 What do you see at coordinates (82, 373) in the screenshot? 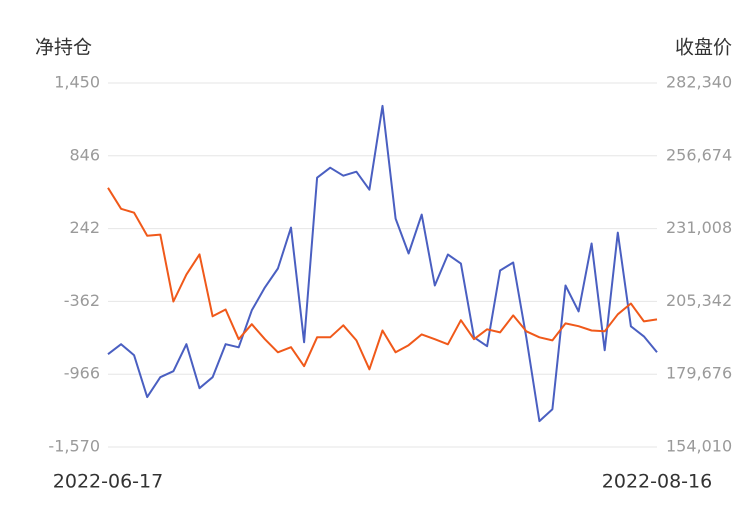
I see `y-tick-label: -966` at bounding box center [82, 373].